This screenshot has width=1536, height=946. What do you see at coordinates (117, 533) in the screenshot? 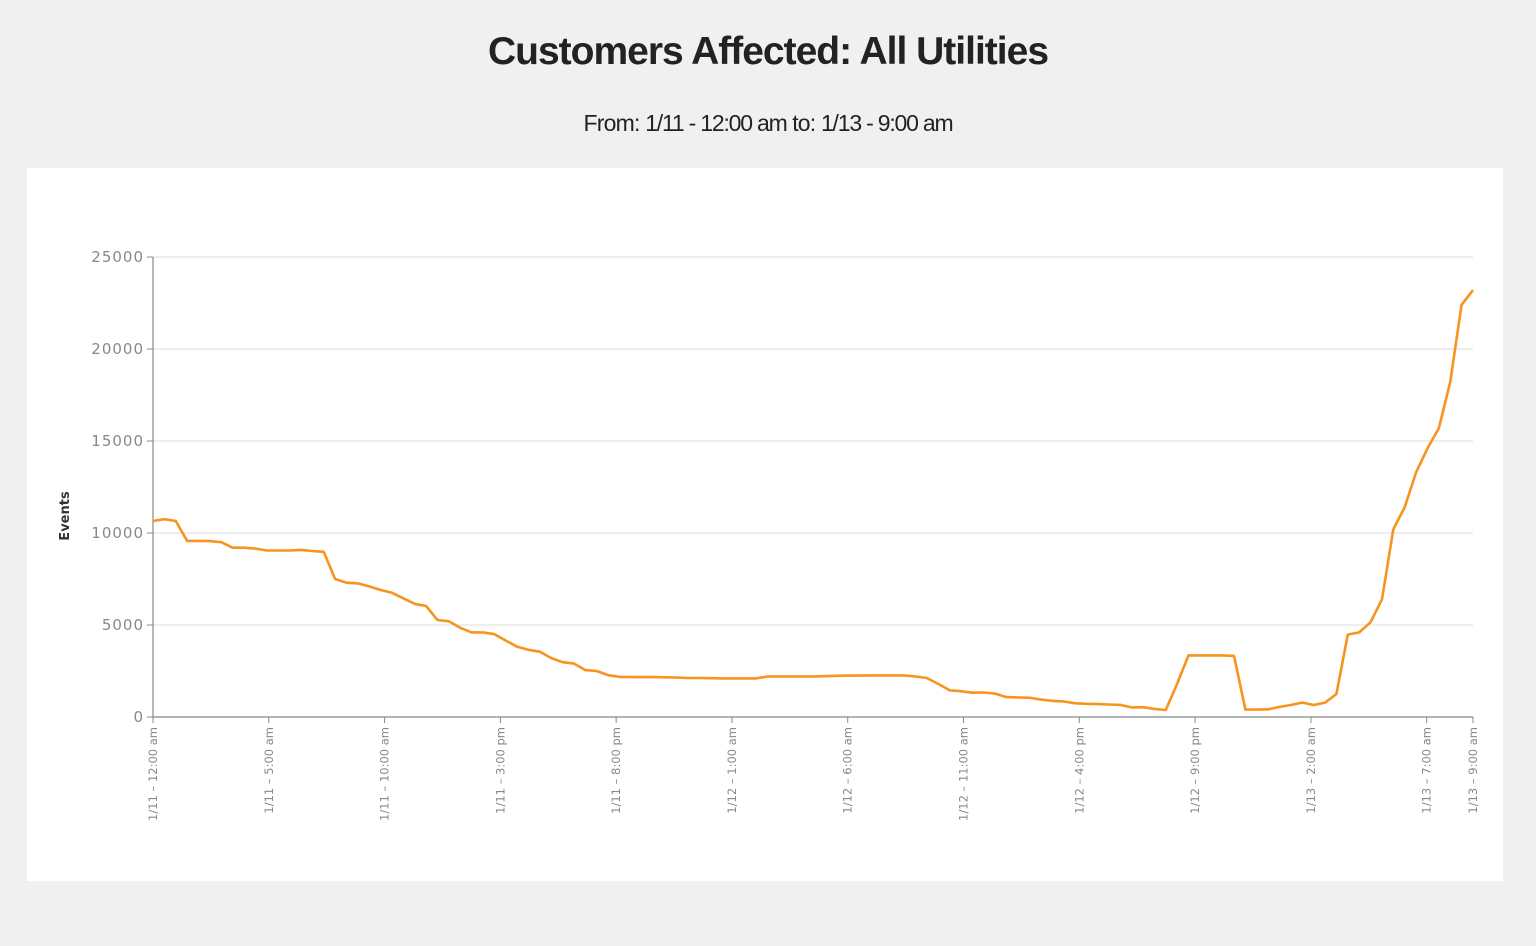
I see `y-tick-label: 10000` at bounding box center [117, 533].